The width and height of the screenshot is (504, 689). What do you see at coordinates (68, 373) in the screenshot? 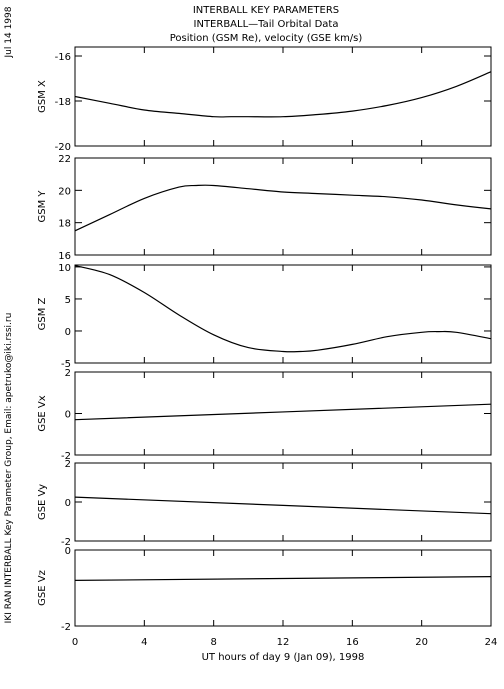
I see `panel-4-ytick-label-2: 2` at bounding box center [68, 373].